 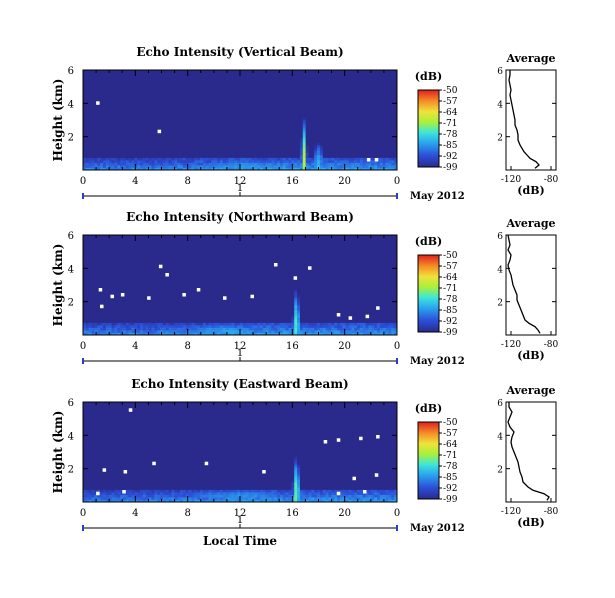 I want to click on x-tick-label: 16, so click(x=292, y=181).